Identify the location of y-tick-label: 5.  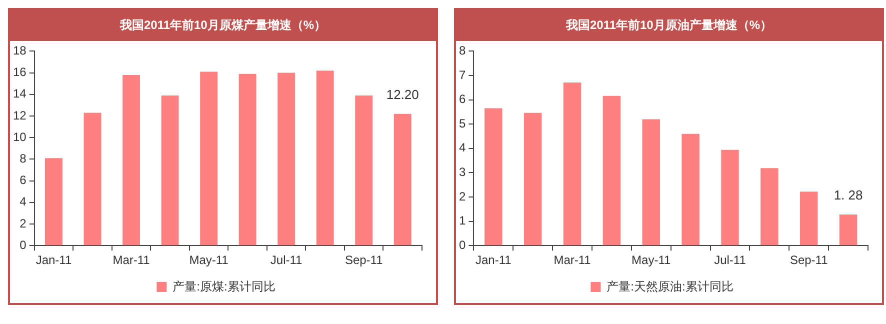
(462, 123).